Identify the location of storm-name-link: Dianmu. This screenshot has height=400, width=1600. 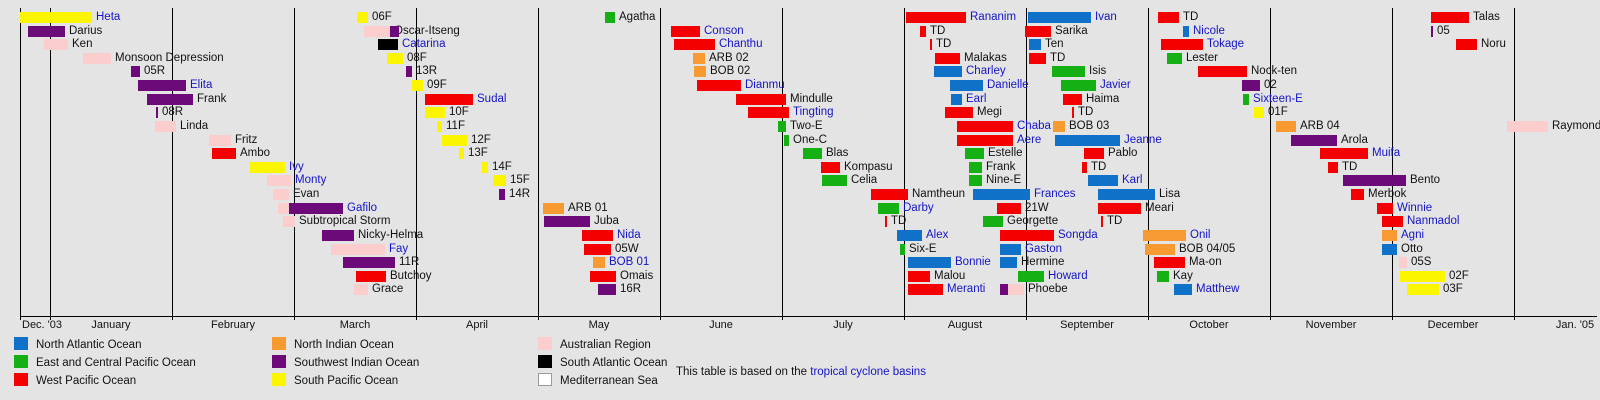
(765, 85).